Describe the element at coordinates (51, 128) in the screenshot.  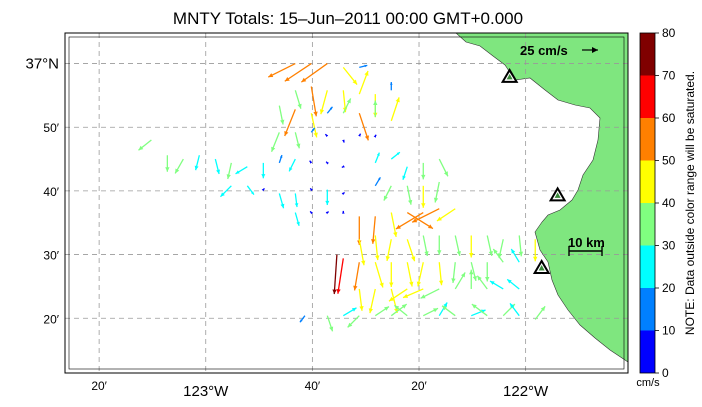
I see `lat-tick-label: 50′` at that location.